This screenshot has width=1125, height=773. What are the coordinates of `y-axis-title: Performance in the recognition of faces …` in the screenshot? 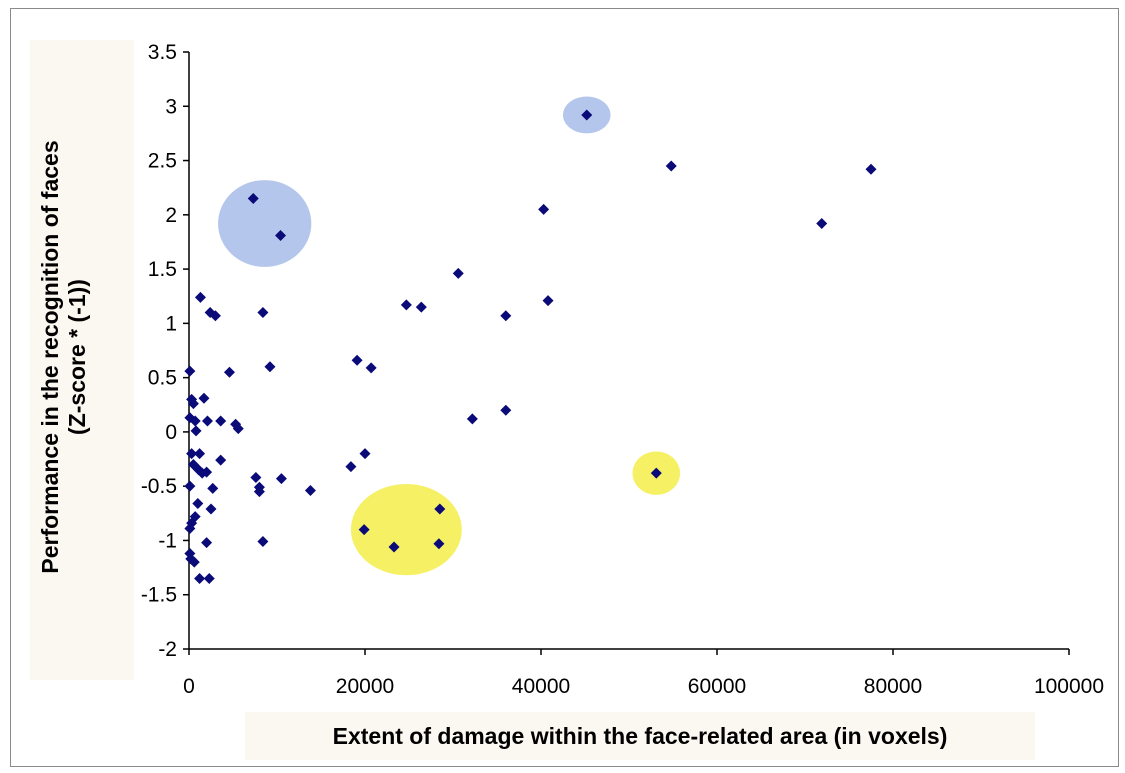 It's located at (63, 356).